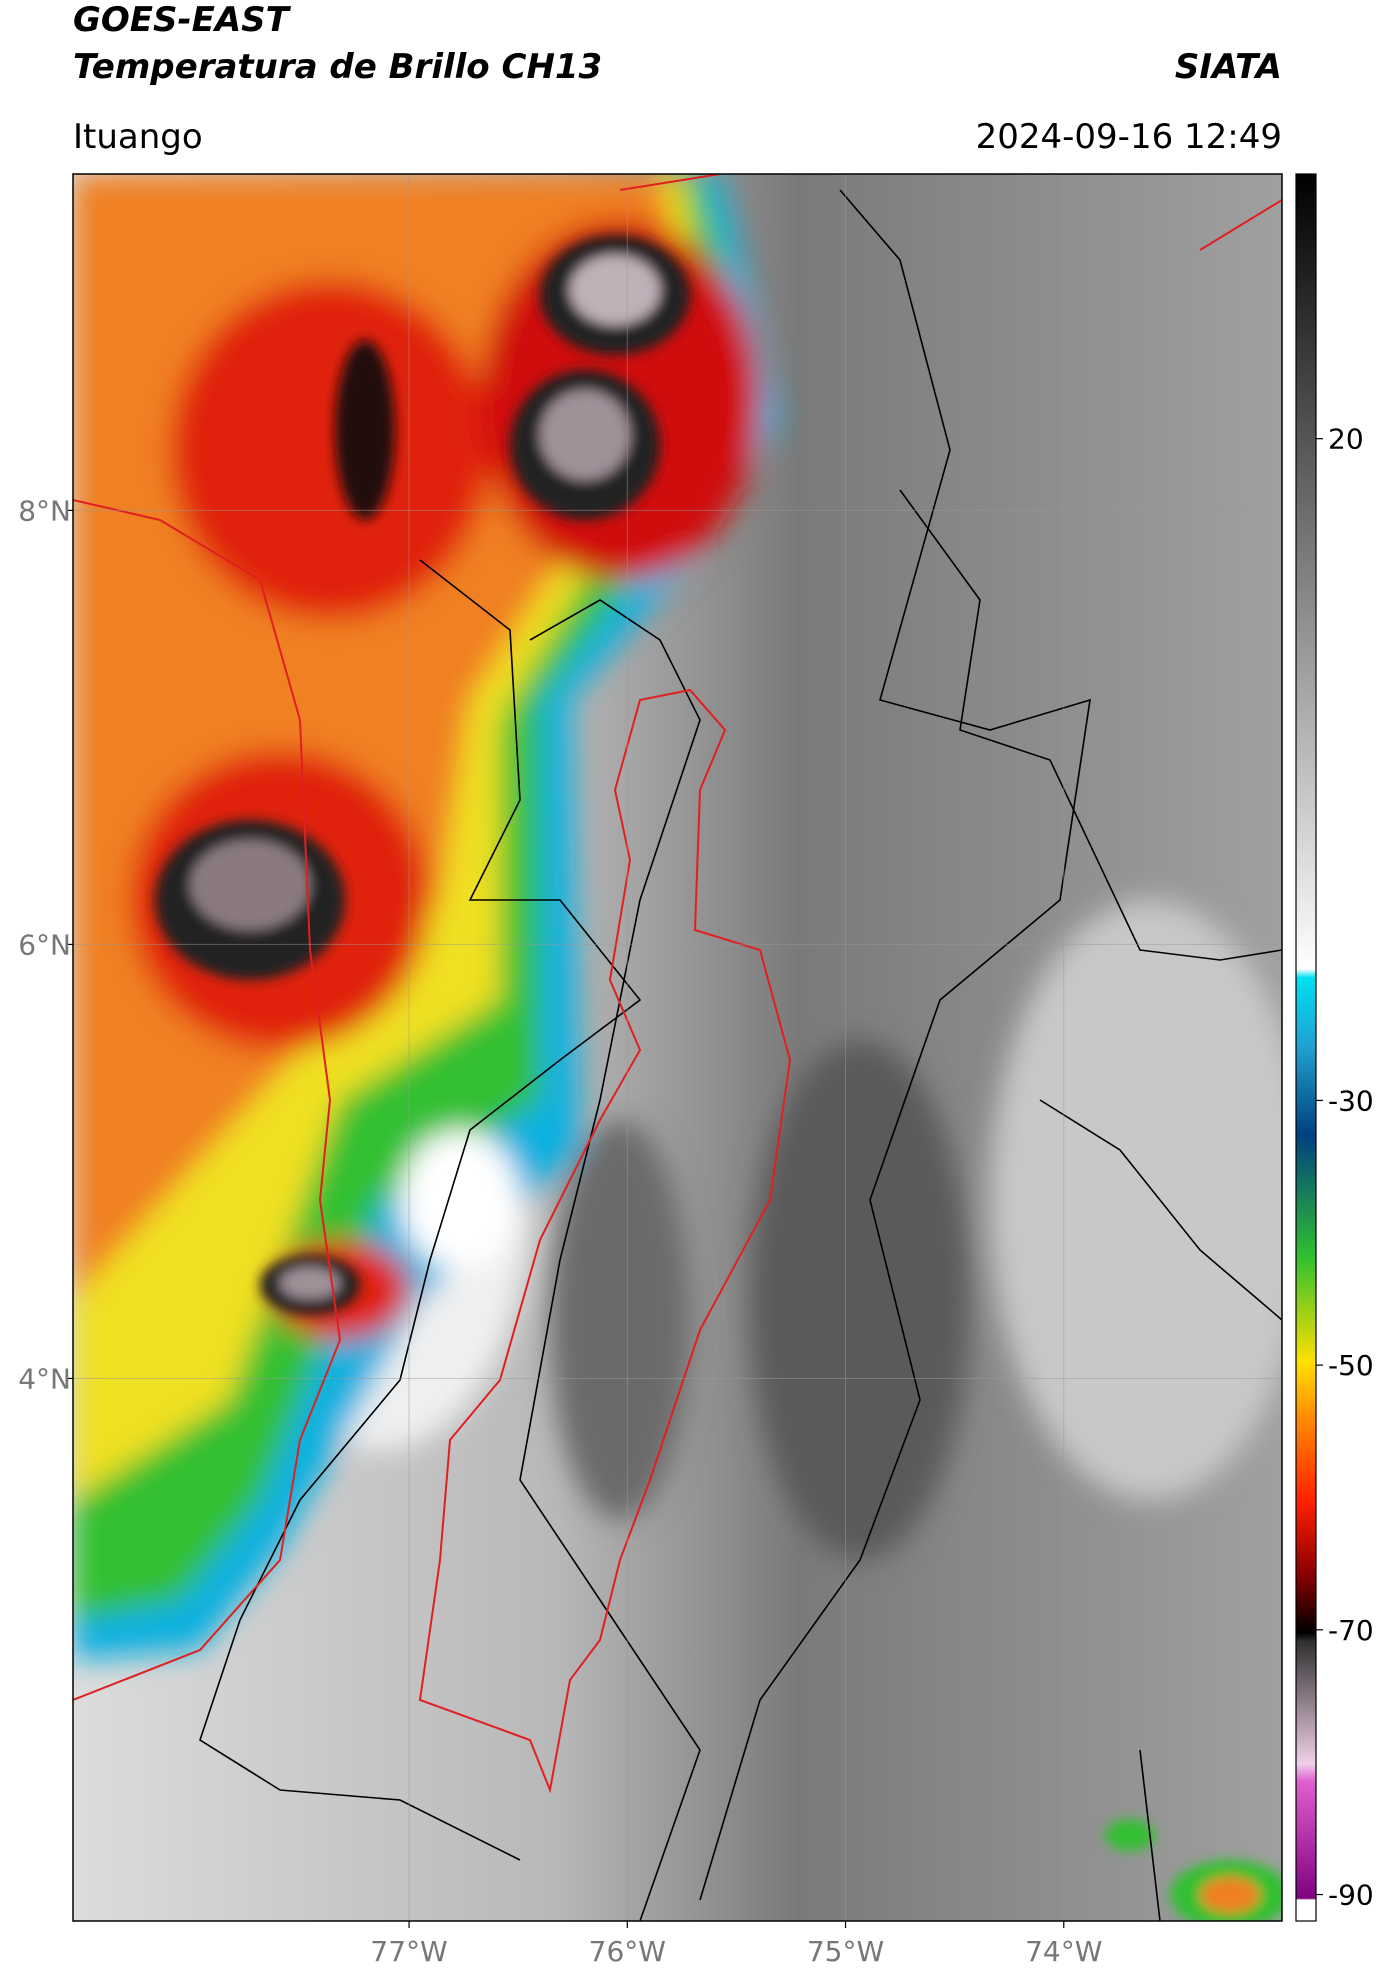  Describe the element at coordinates (1346, 439) in the screenshot. I see `colorbar-tick-label: 20` at that location.